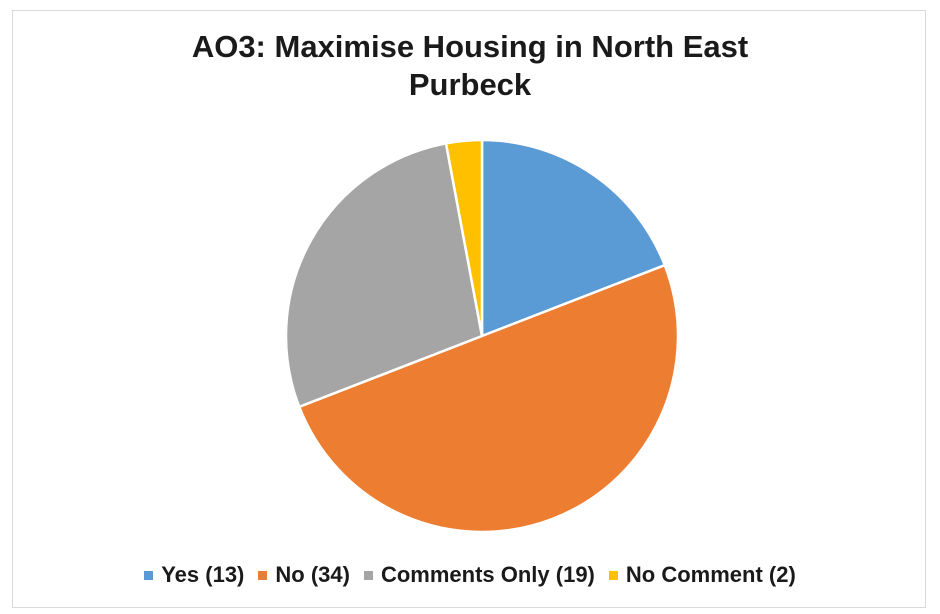 The height and width of the screenshot is (614, 940). I want to click on legend-label-comments-only: Comments Only (19), so click(487, 574).